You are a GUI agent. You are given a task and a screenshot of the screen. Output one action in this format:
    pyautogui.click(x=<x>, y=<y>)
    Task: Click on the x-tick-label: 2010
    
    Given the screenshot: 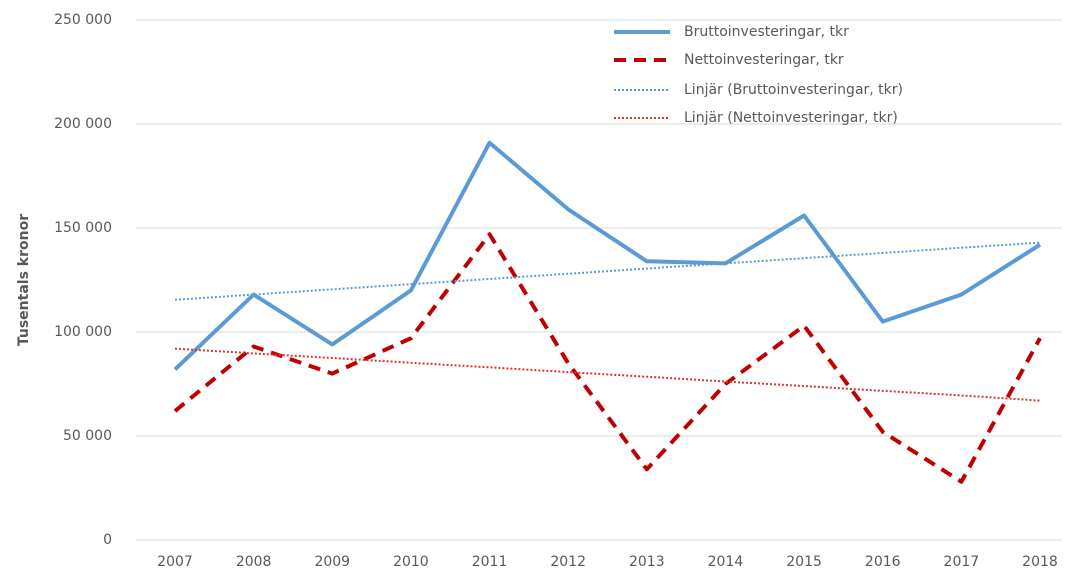 What is the action you would take?
    pyautogui.click(x=411, y=562)
    